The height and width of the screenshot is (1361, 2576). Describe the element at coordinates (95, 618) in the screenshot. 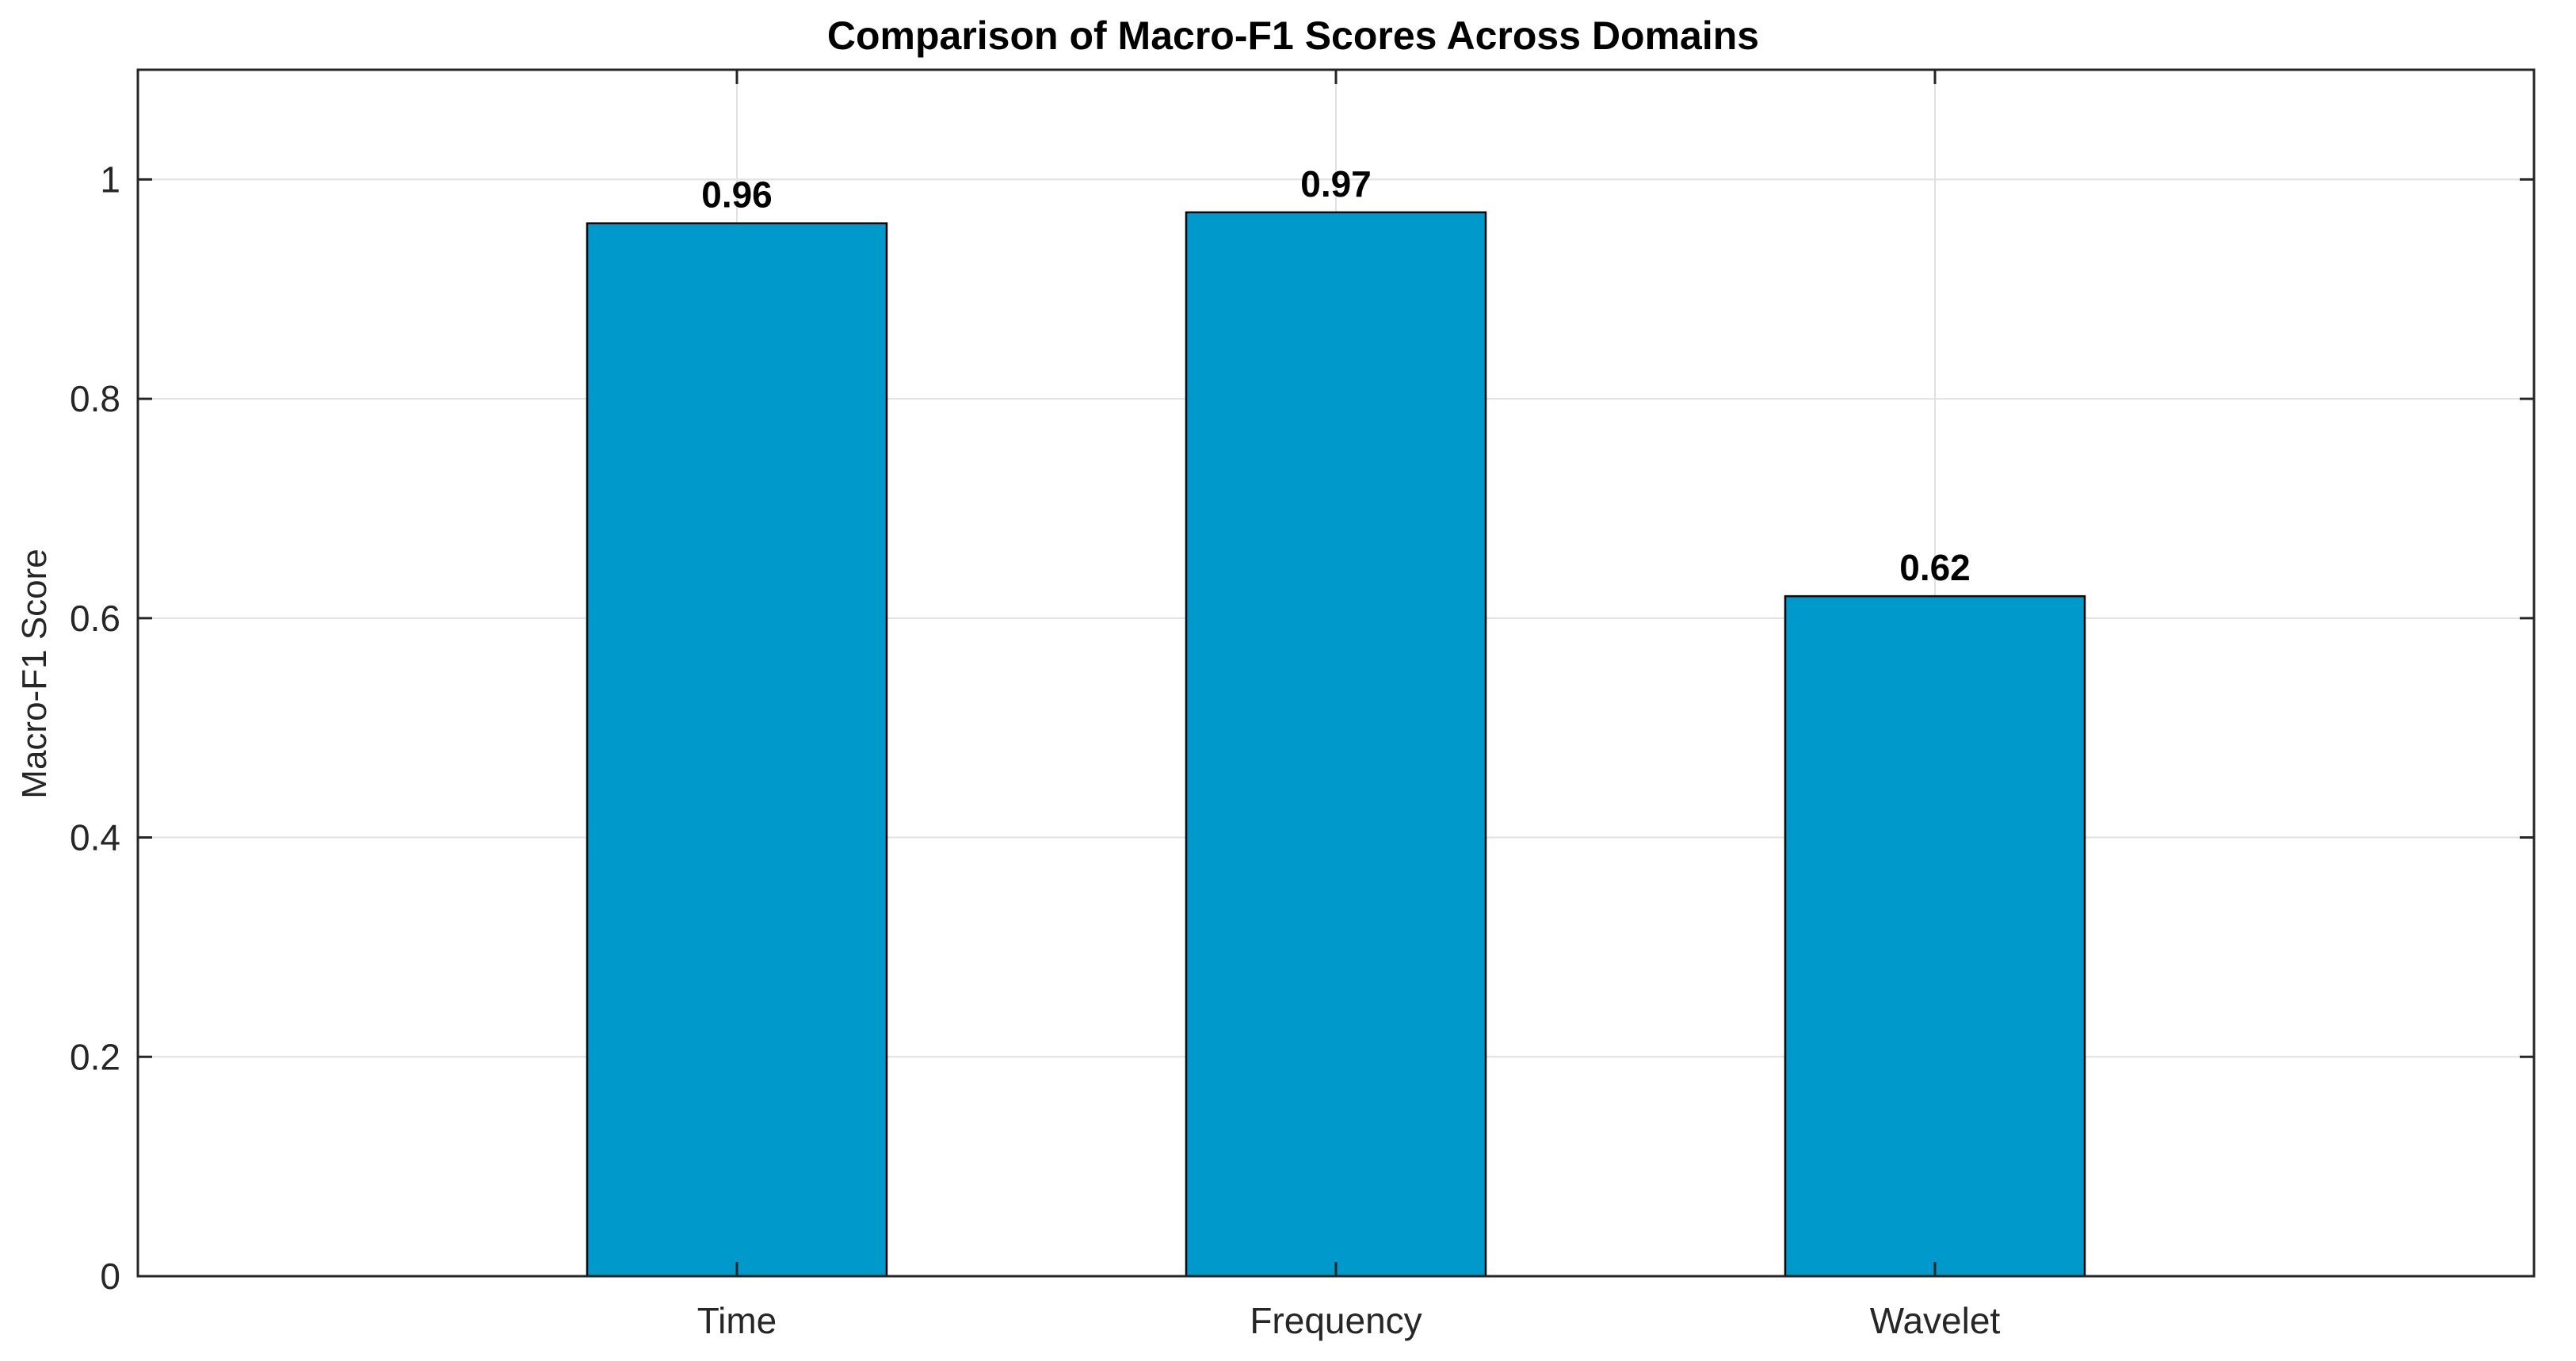

I see `y-tick-label: 0.6` at that location.